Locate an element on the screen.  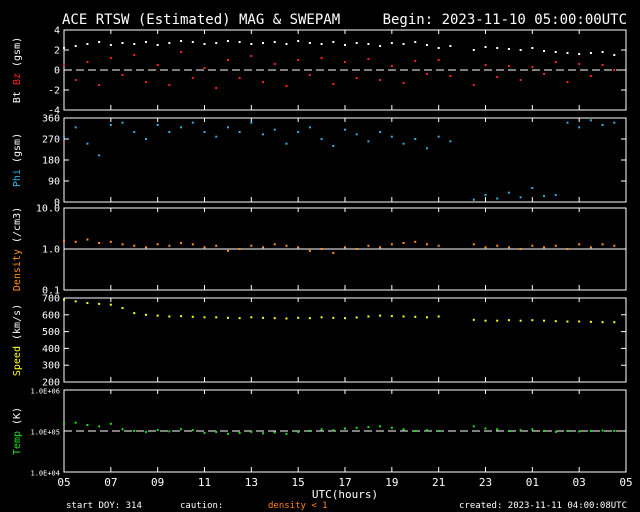
x-tick-label: 19 is located at coordinates (391, 482).